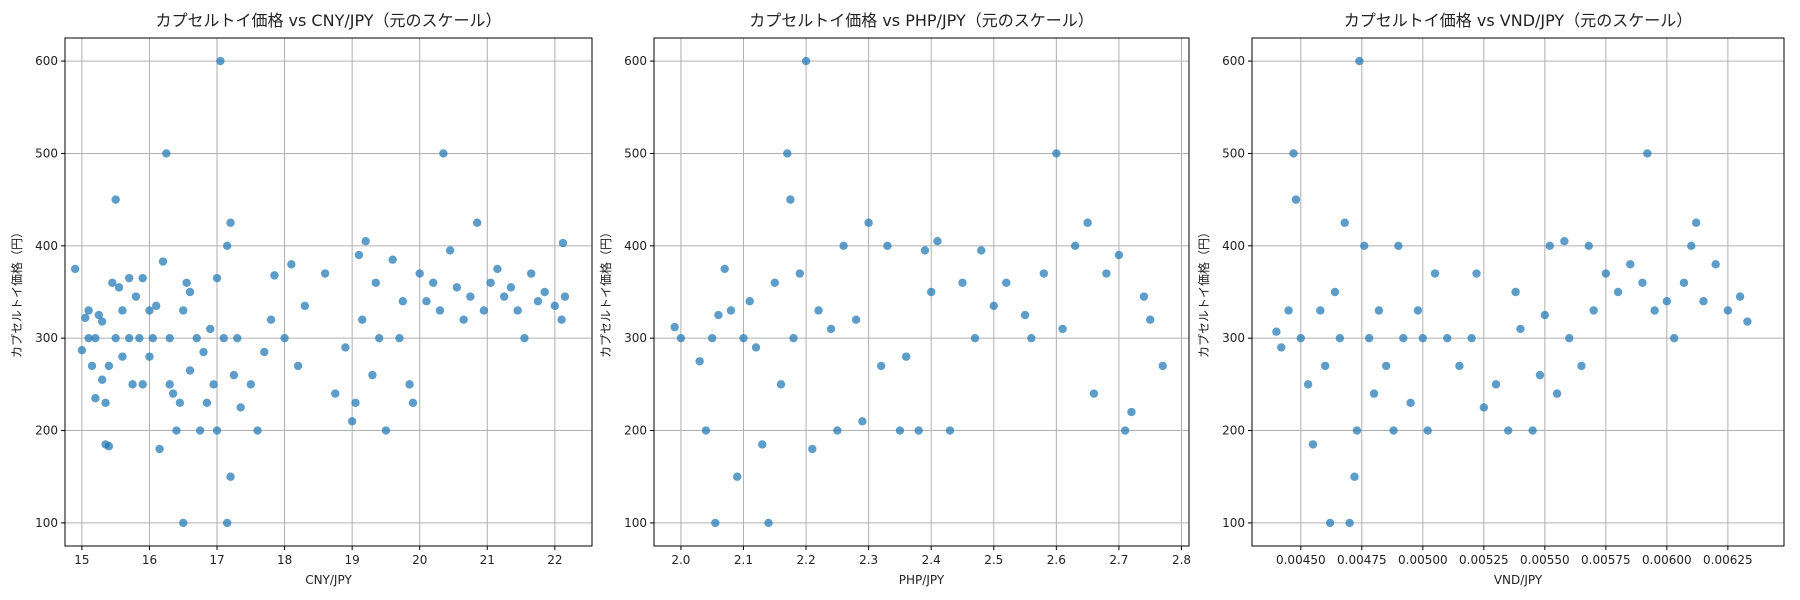 Image resolution: width=1800 pixels, height=600 pixels. I want to click on y-tick-label: 200, so click(1233, 431).